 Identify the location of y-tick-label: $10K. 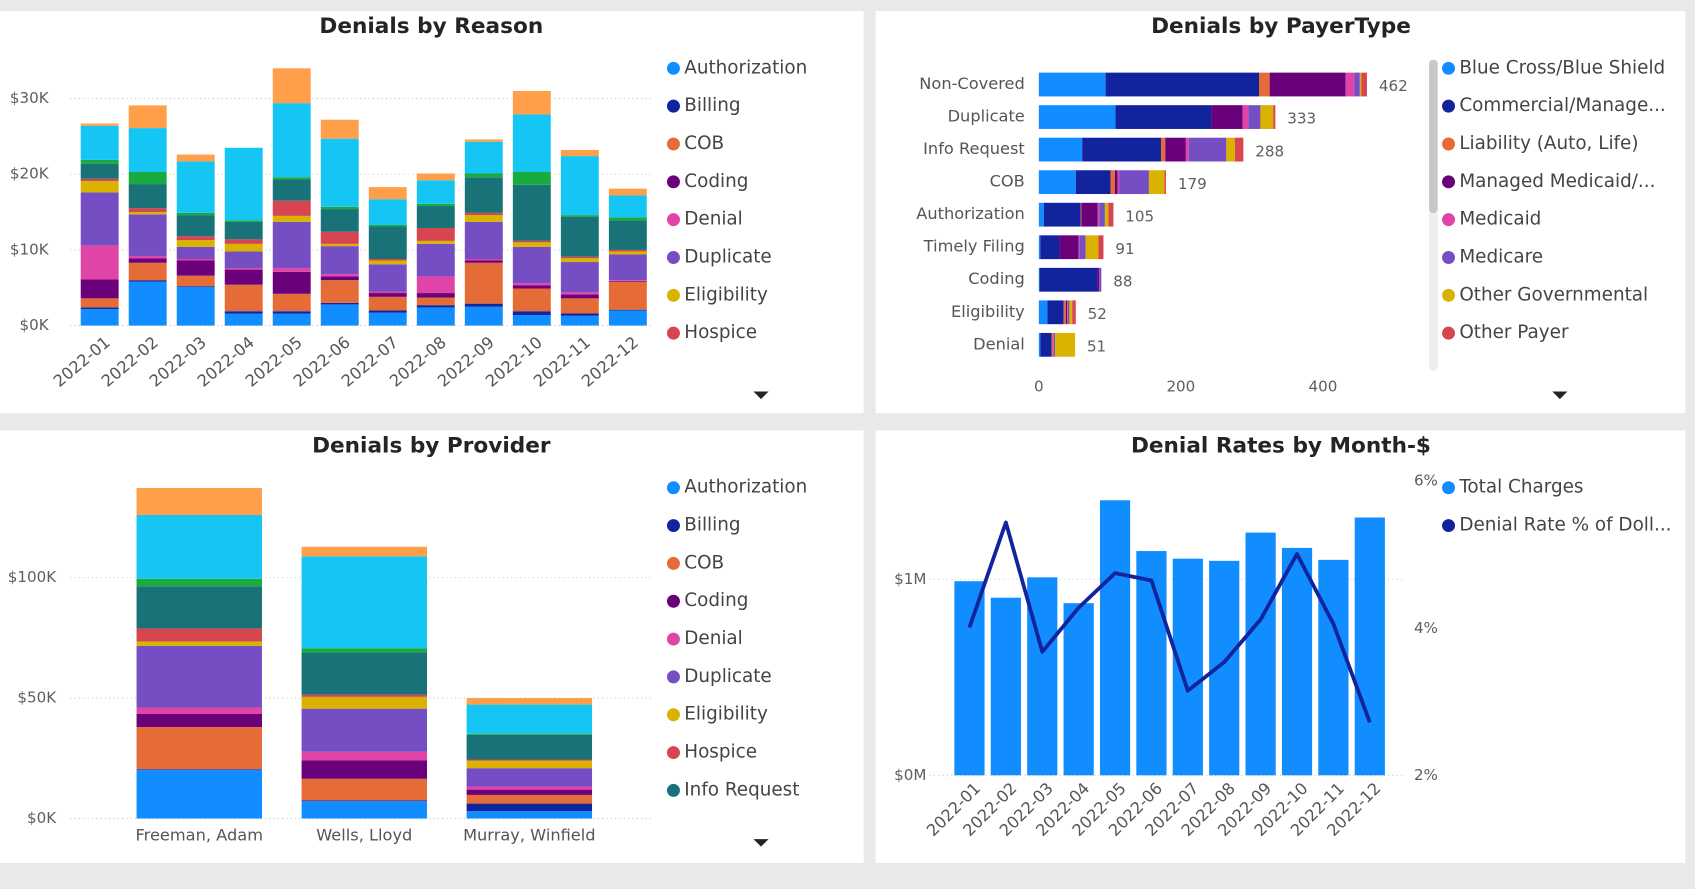
(30, 249).